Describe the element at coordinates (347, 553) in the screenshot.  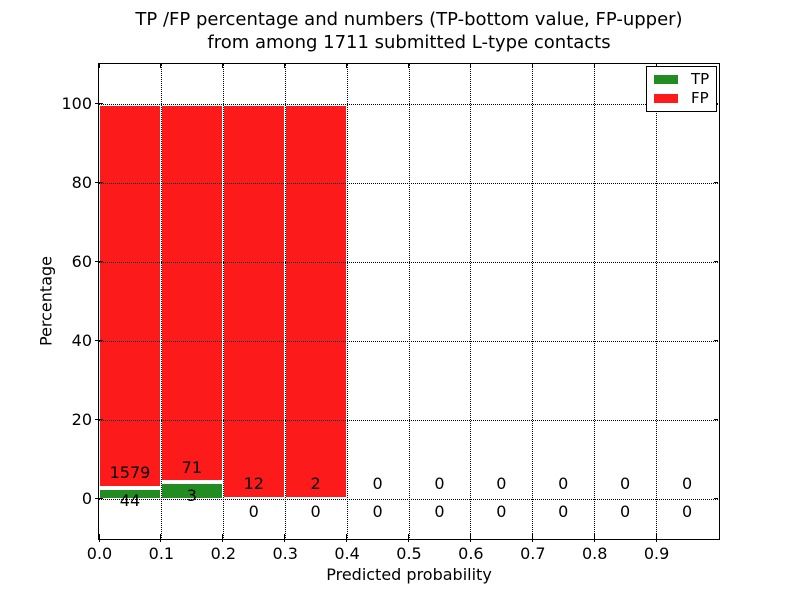
I see `x-tick-label-0.4: 0.4` at that location.